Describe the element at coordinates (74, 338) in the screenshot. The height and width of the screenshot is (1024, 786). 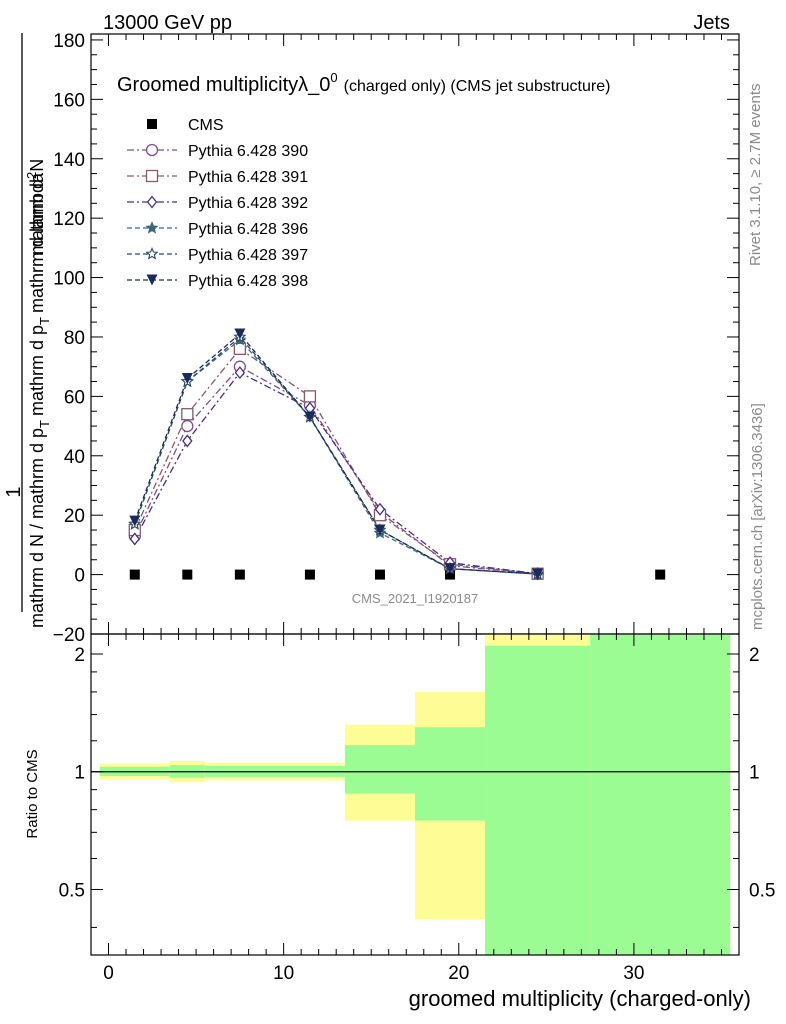
I see `y-tick-label: 80` at that location.